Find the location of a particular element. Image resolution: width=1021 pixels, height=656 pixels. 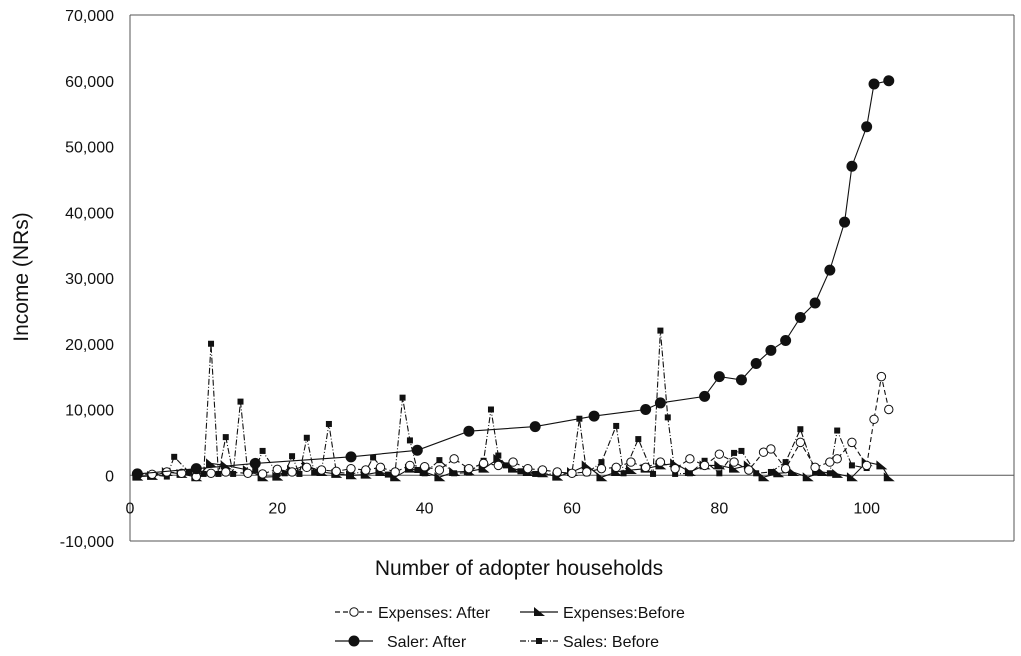

legend-label: Sales: Before is located at coordinates (611, 642).